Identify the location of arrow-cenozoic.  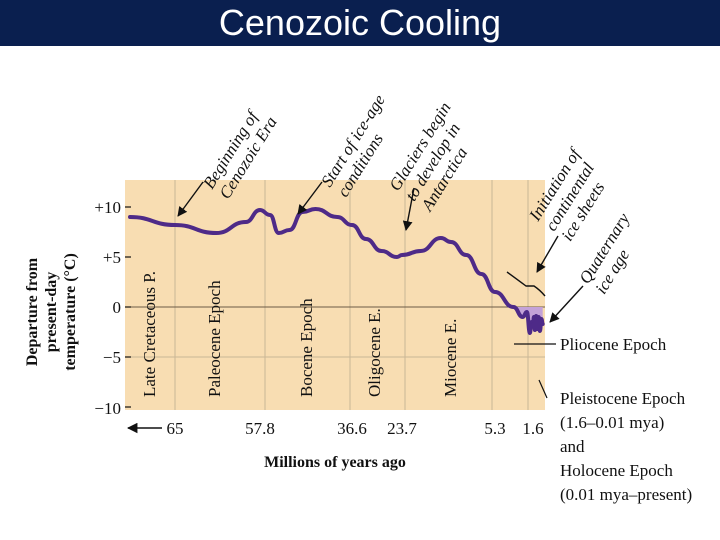
(190, 199).